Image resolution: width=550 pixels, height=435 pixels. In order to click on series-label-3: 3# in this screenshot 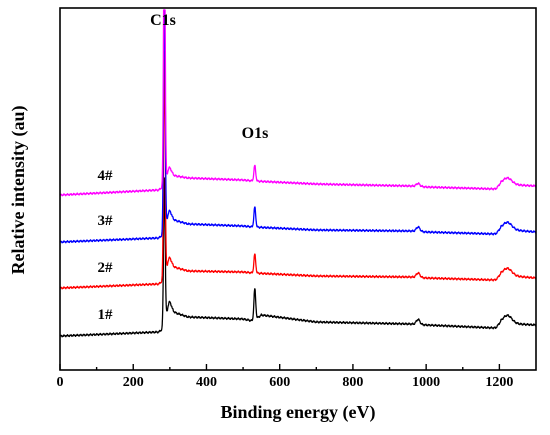, I will do `click(106, 221)`.